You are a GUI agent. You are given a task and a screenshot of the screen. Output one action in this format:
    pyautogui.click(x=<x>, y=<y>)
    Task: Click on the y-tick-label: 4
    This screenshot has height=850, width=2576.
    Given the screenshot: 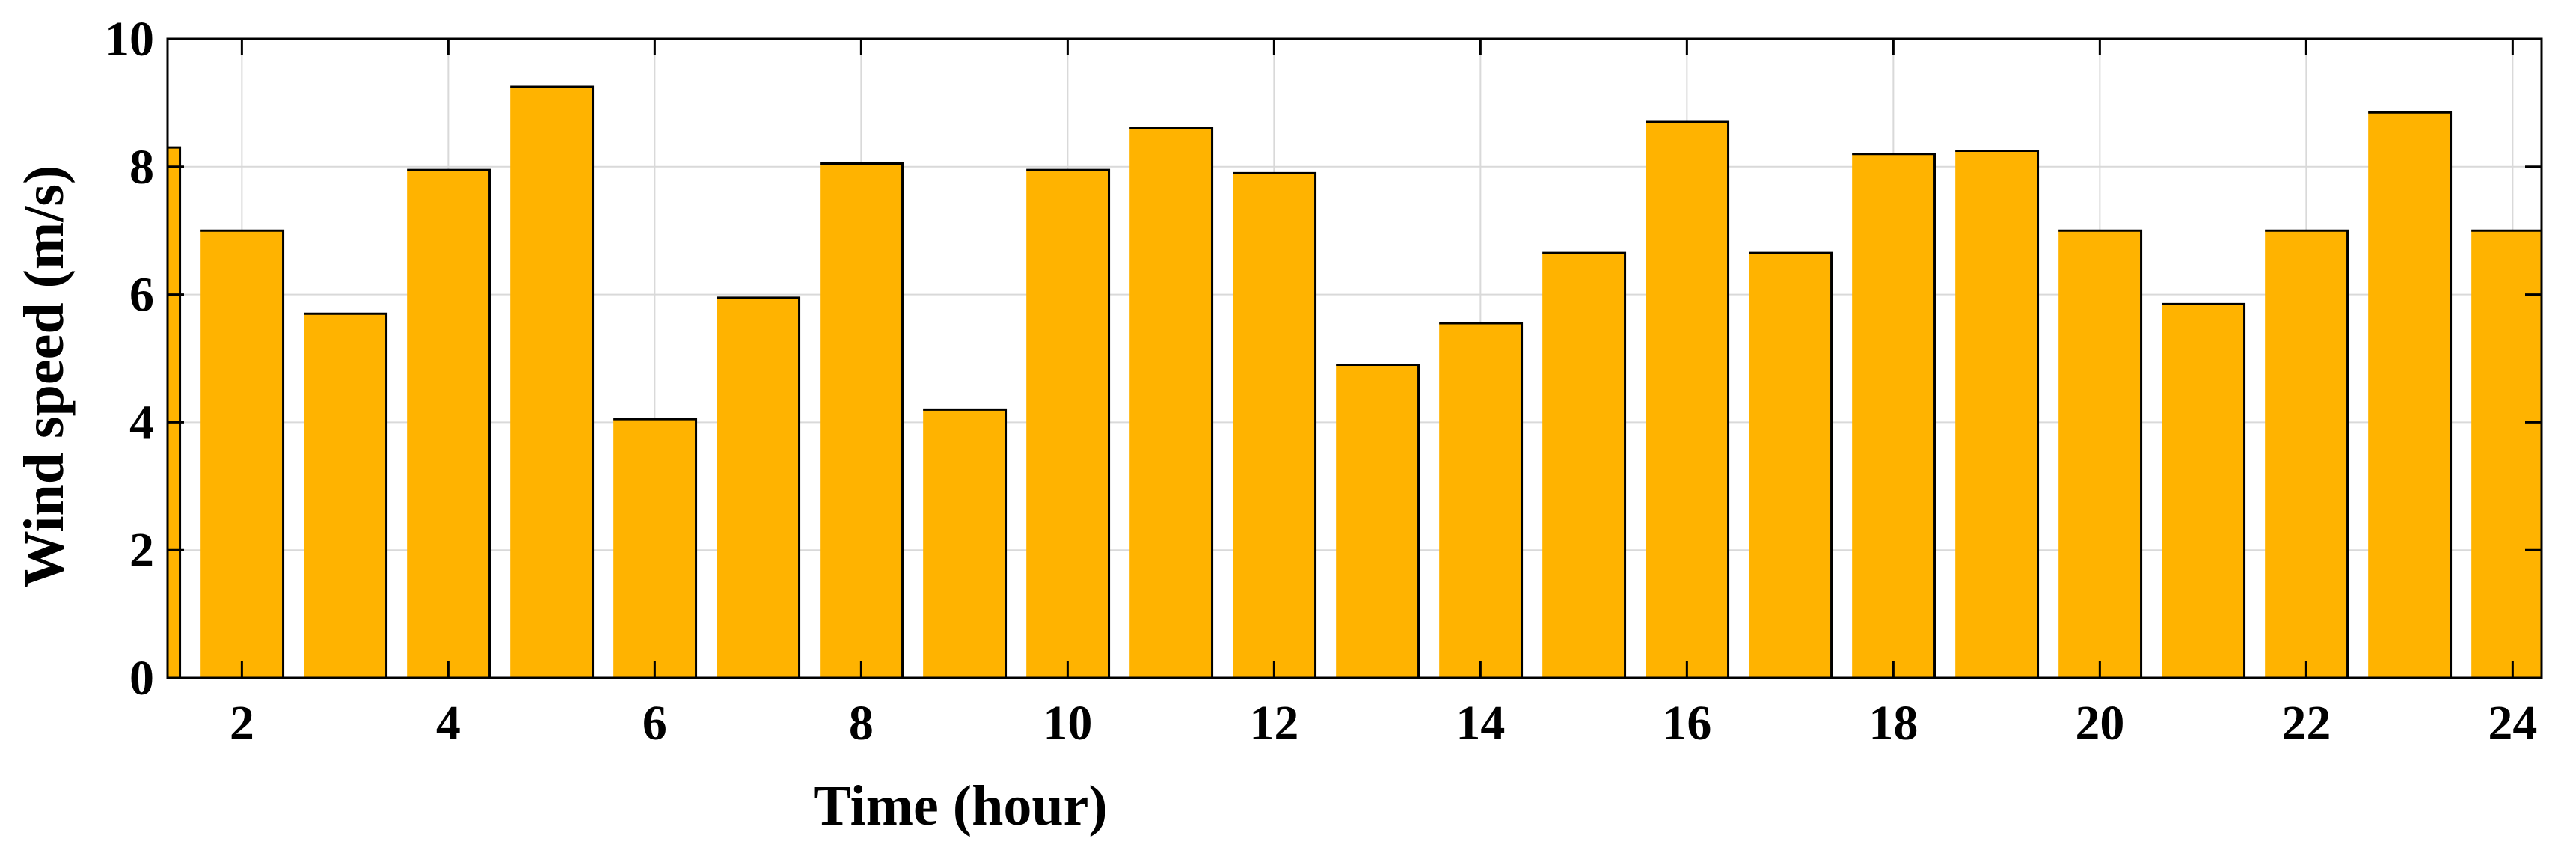 What is the action you would take?
    pyautogui.click(x=141, y=422)
    